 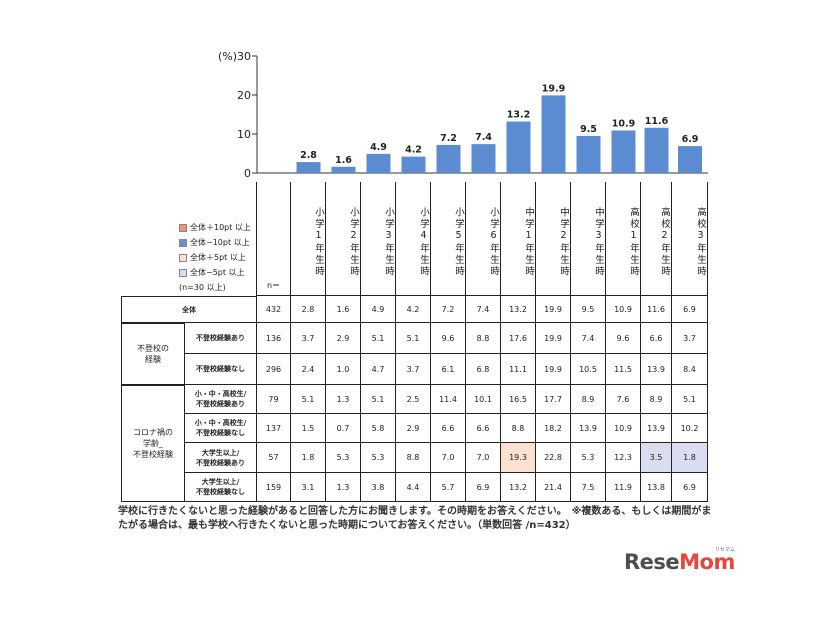 I want to click on column-header: 小学2年生時, so click(x=343, y=239).